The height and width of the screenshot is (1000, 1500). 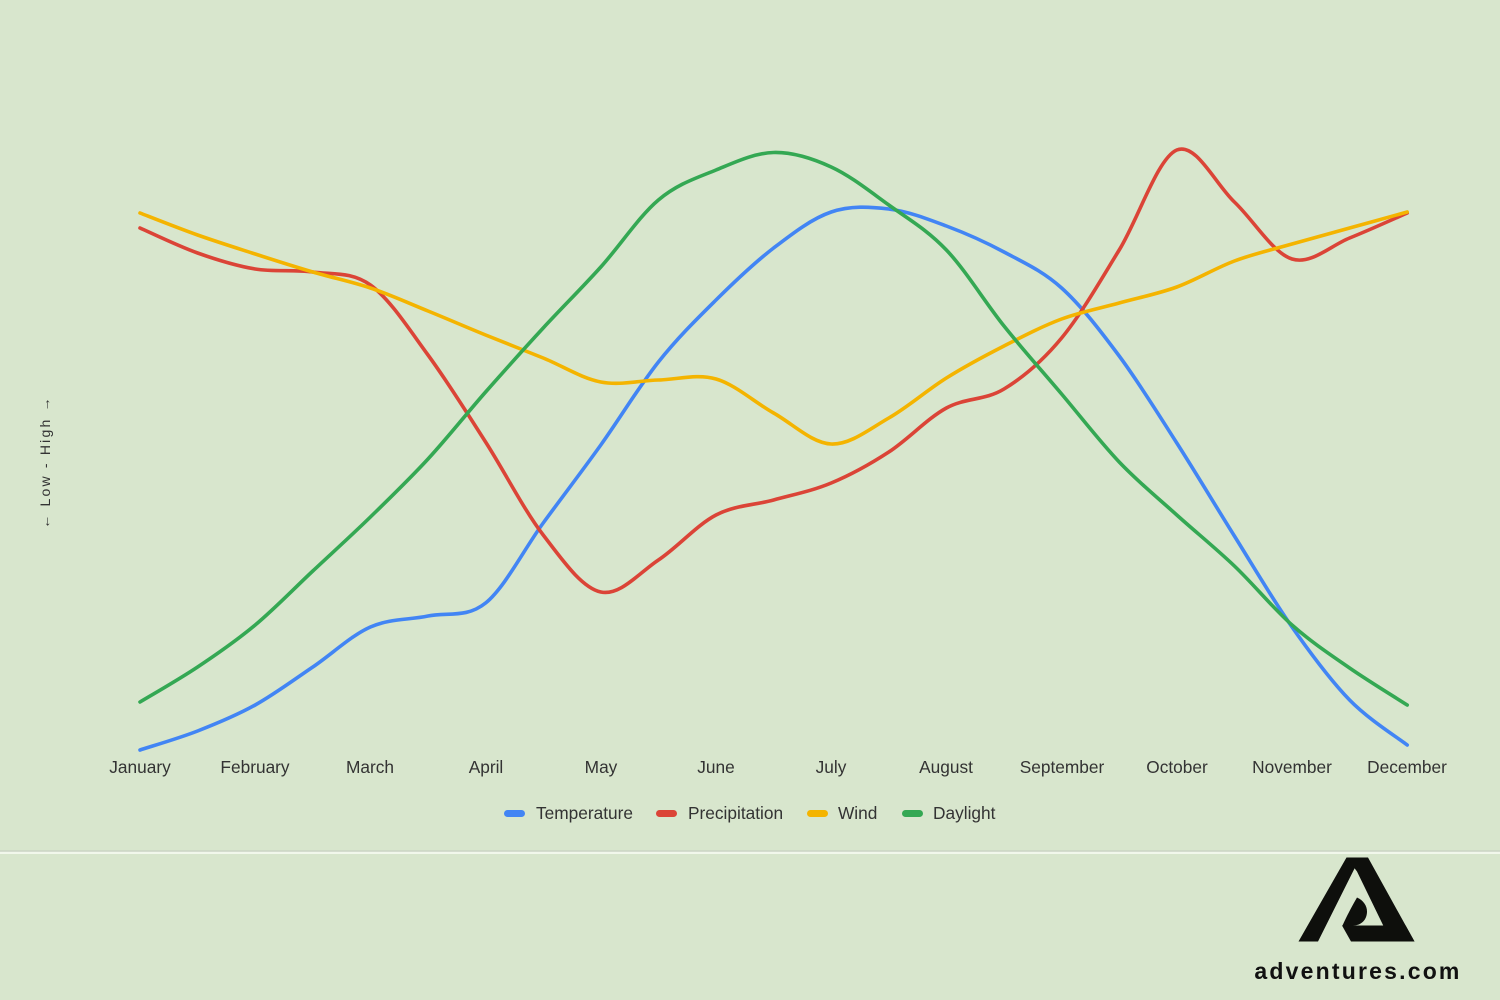 I want to click on svg-text: February, so click(x=255, y=767).